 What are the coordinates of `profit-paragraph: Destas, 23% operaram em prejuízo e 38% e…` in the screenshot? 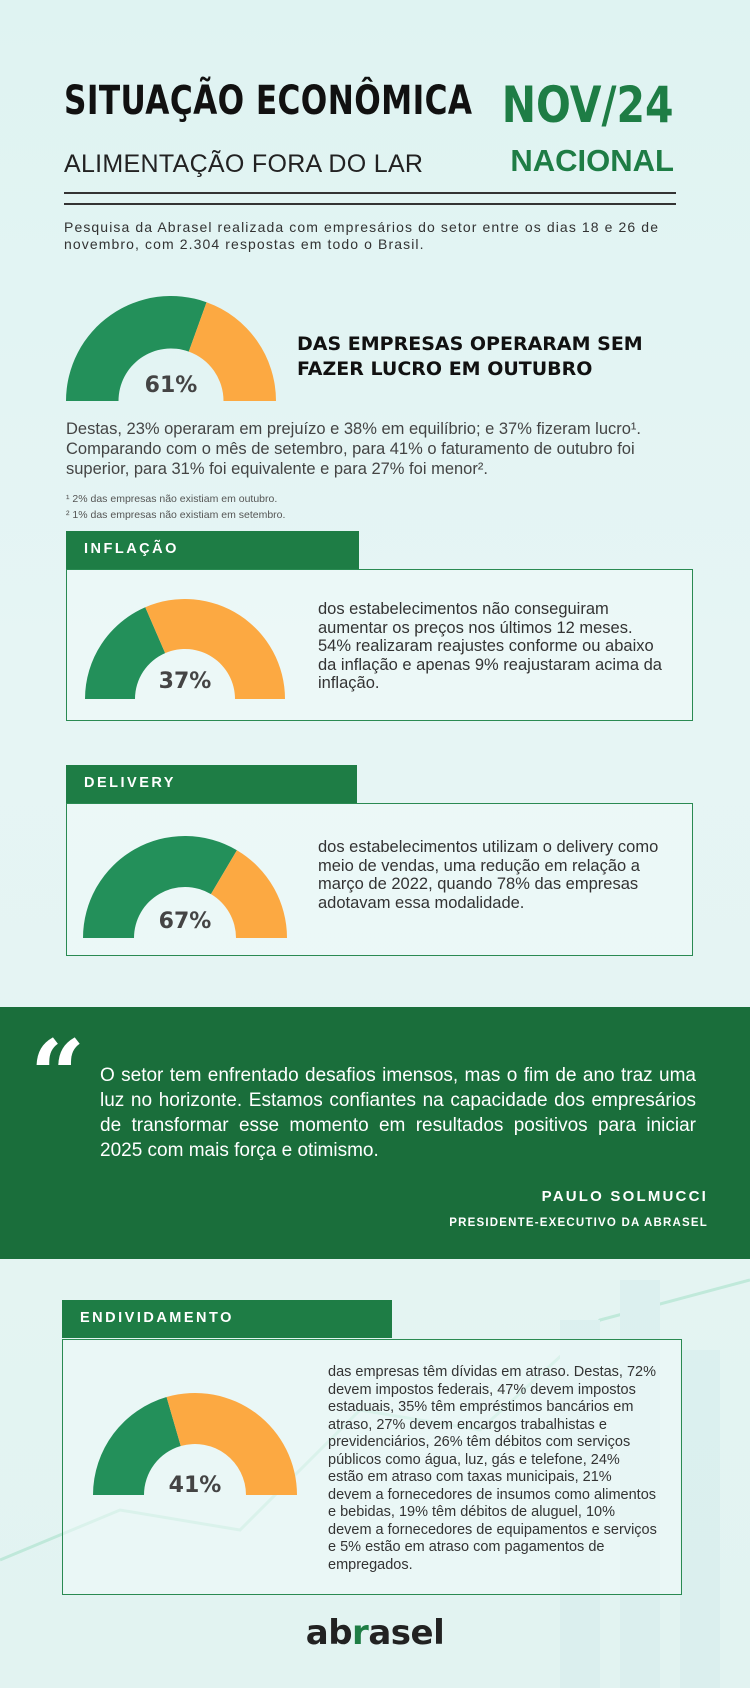 It's located at (354, 449).